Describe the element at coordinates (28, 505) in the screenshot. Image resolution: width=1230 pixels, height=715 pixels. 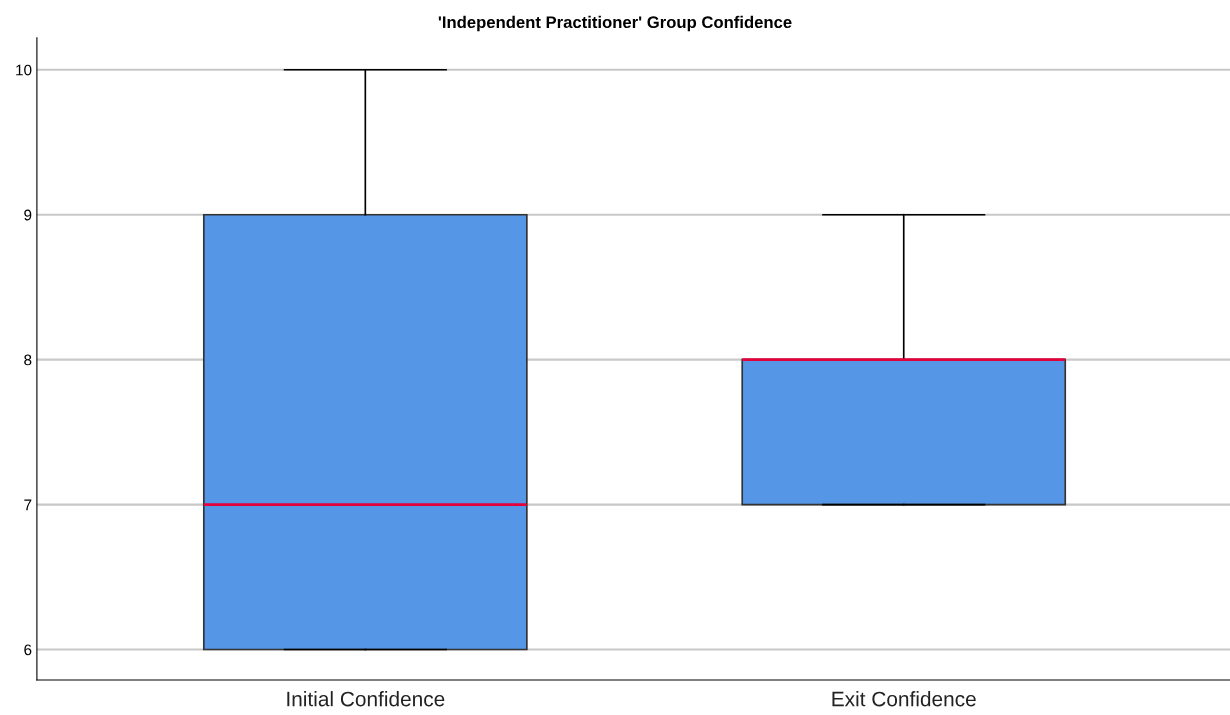
I see `y-tick-label: 7` at that location.